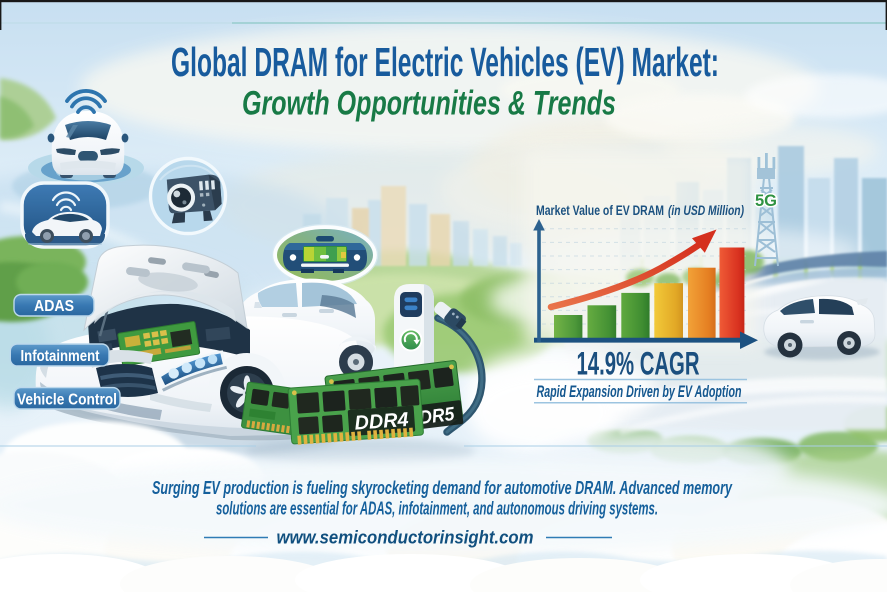  What do you see at coordinates (381, 422) in the screenshot?
I see `svg-text: DDR4` at bounding box center [381, 422].